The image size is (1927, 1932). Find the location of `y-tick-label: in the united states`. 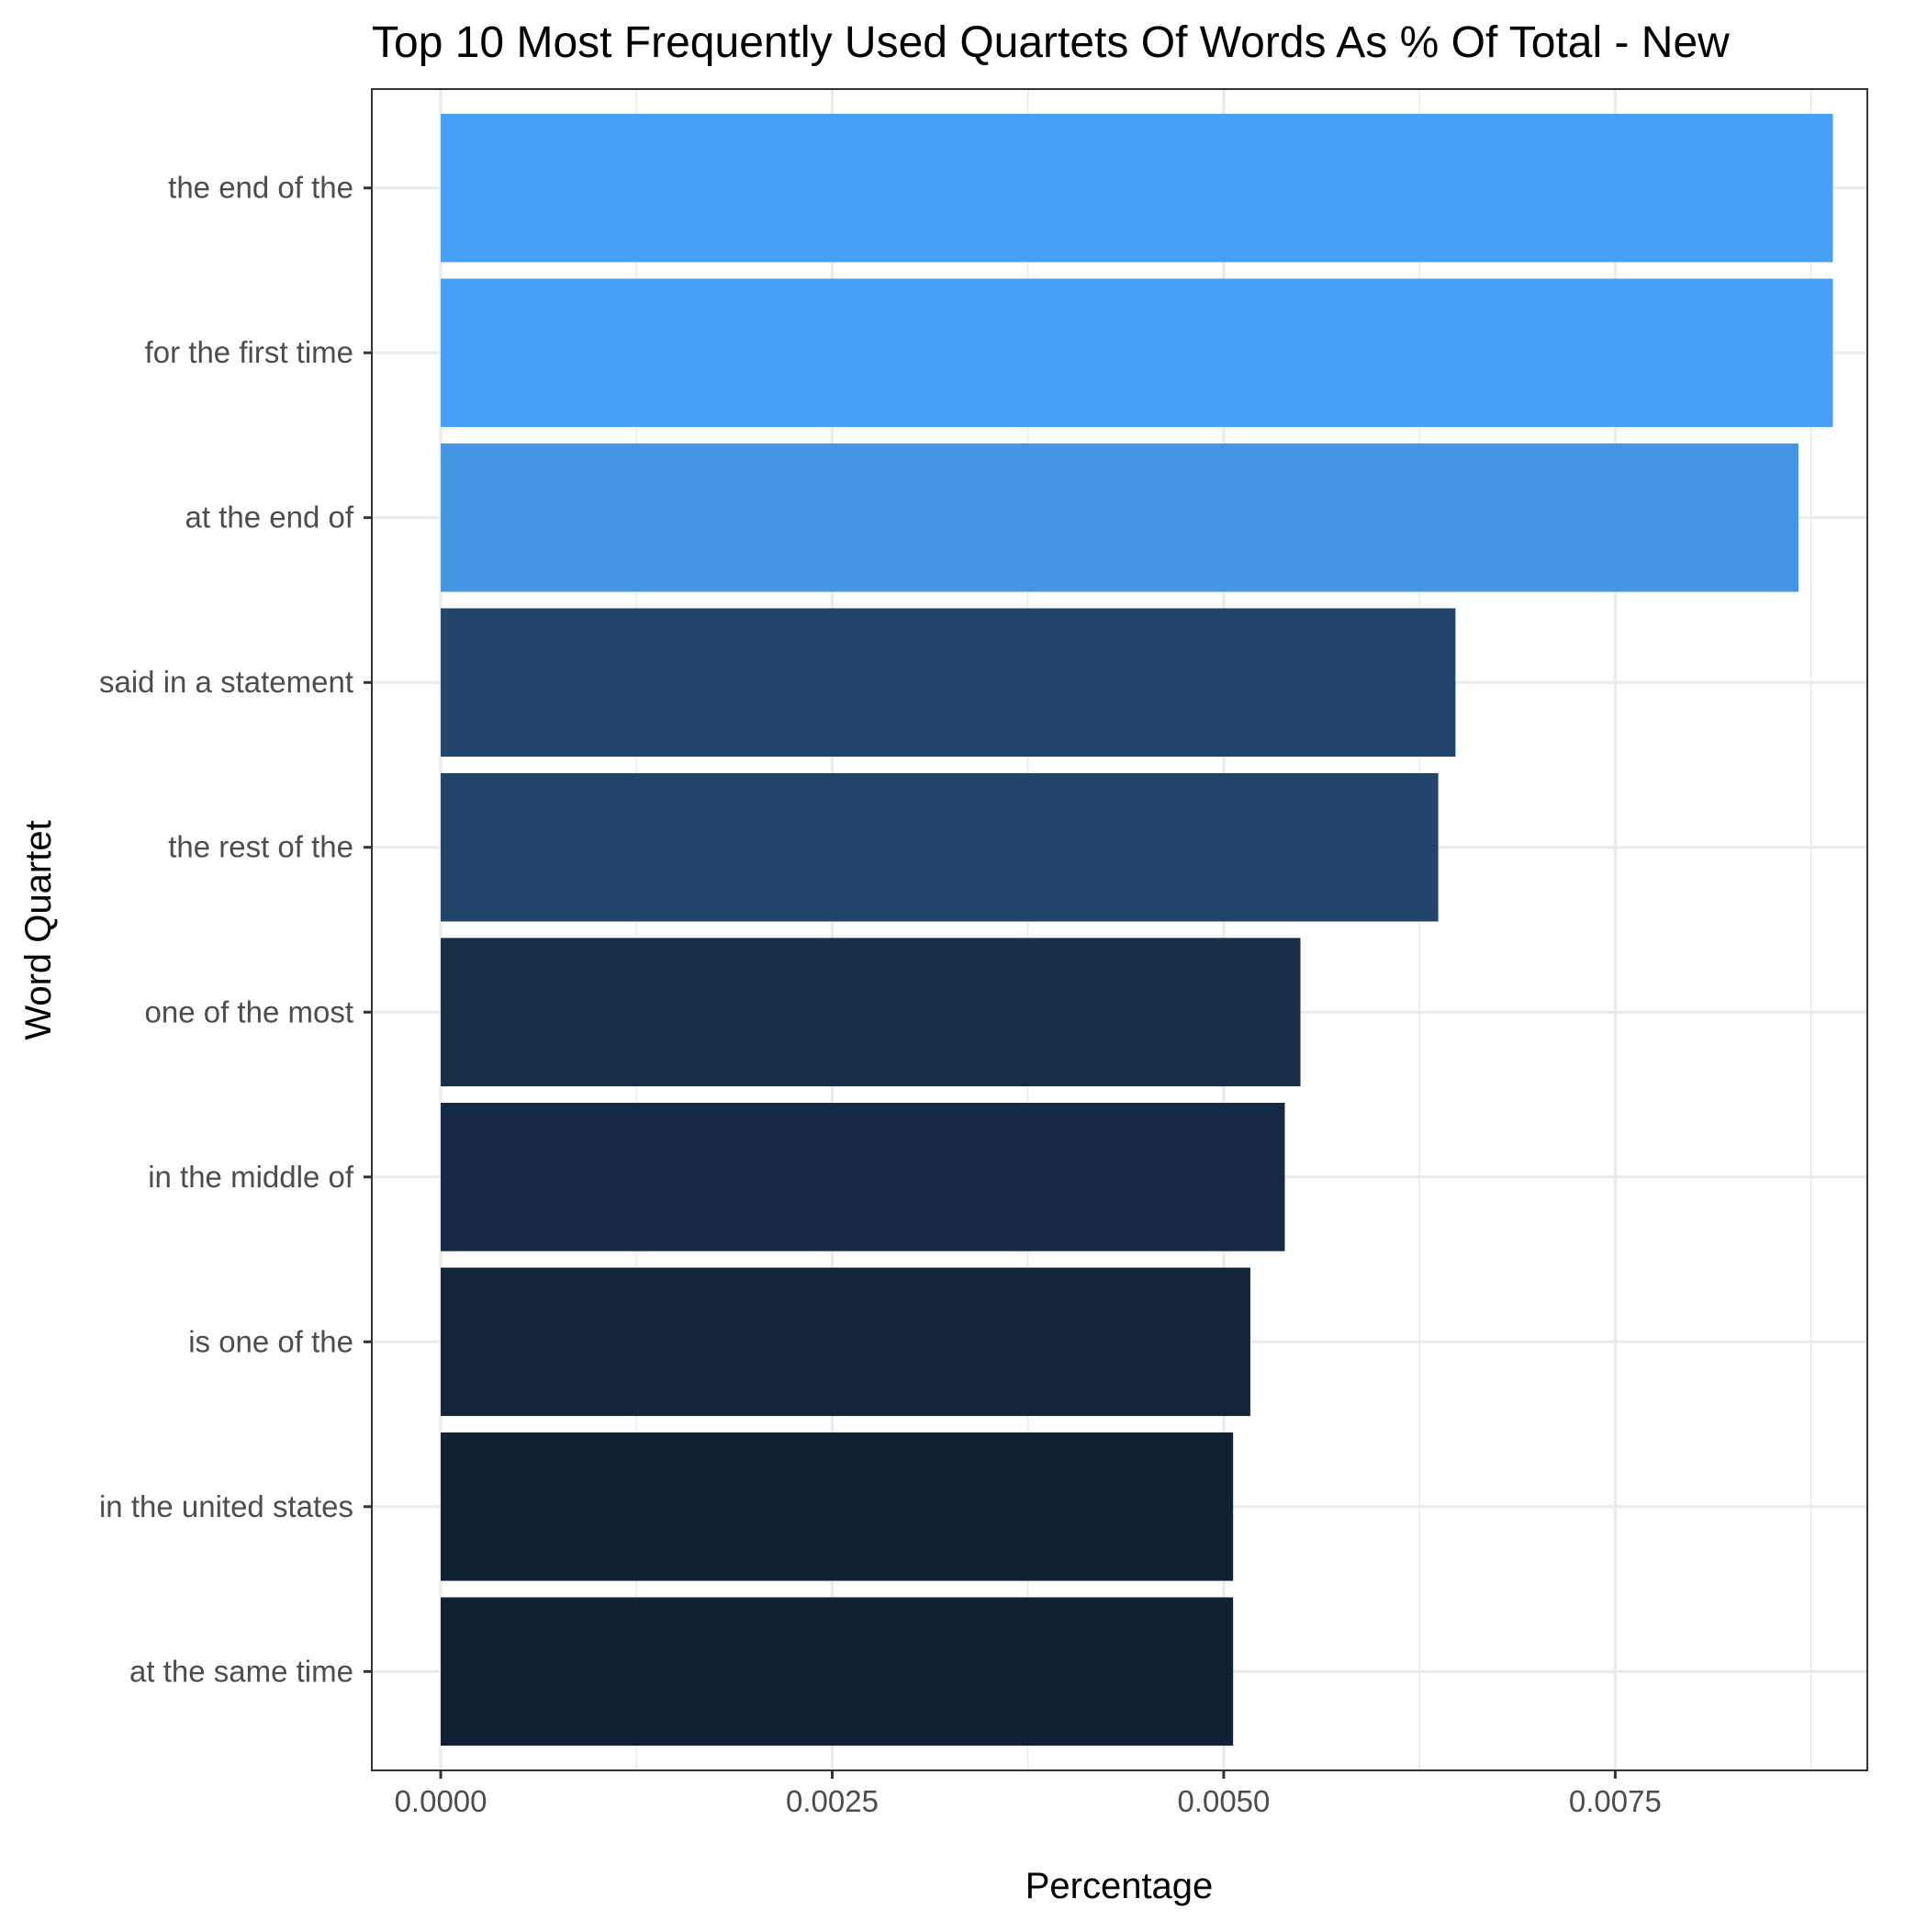

y-tick-label: in the united states is located at coordinates (226, 1506).